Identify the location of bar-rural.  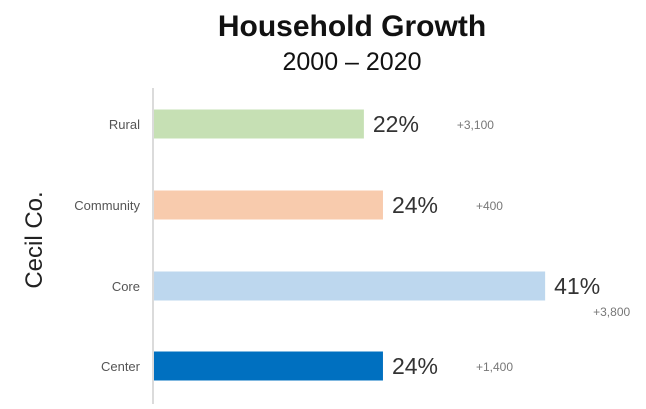
(259, 124).